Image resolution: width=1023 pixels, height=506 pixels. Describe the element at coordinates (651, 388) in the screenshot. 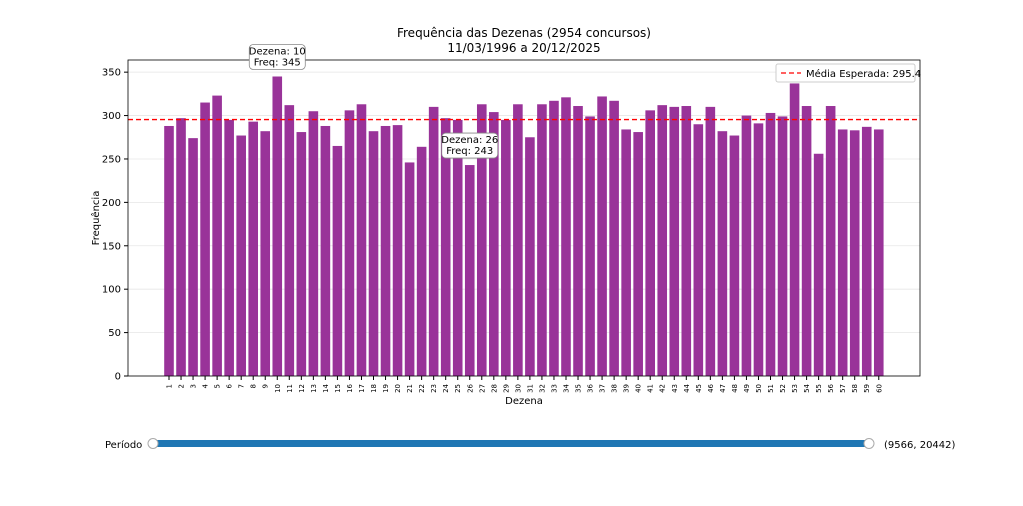

I see `x-tick-label: 41` at that location.